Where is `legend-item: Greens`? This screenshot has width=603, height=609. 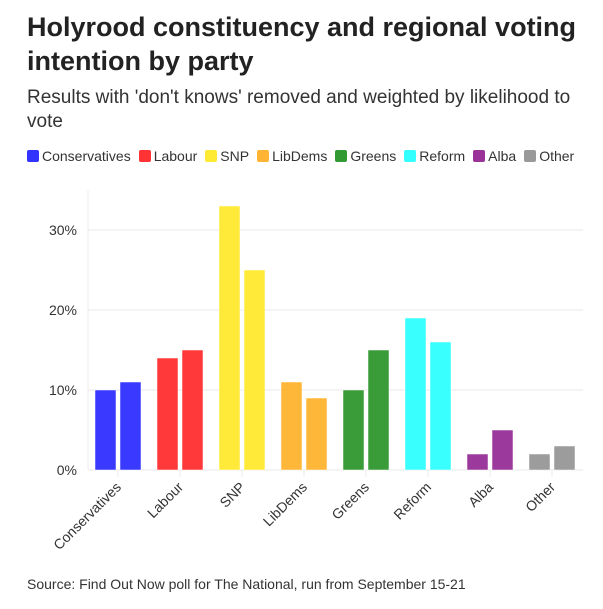
legend-item: Greens is located at coordinates (365, 156).